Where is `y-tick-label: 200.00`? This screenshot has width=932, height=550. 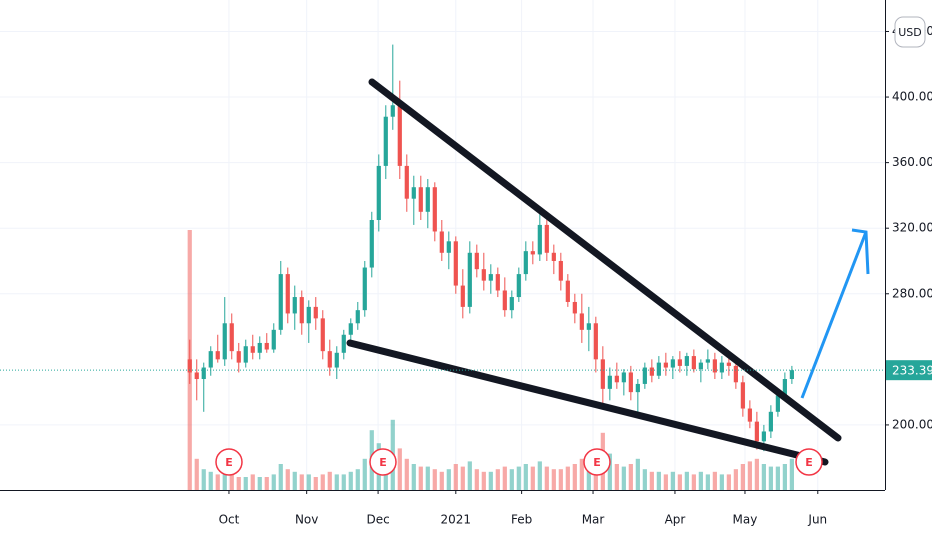
y-tick-label: 200.00 is located at coordinates (912, 424).